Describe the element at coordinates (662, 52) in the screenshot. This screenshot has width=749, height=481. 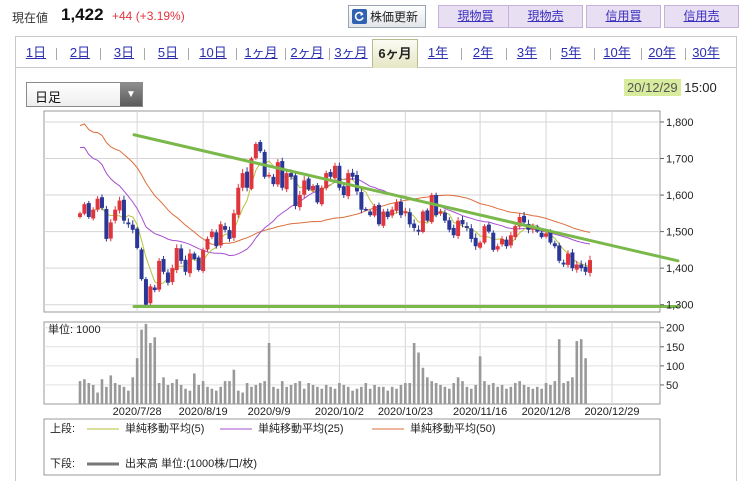
I see `tab-20y: 20年` at that location.